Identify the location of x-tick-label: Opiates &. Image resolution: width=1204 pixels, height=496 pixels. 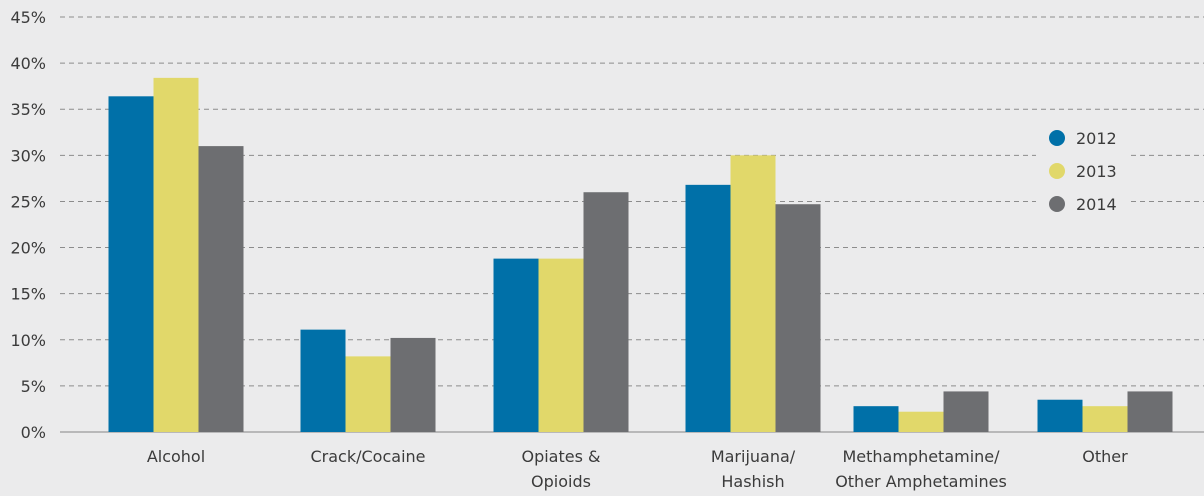
(560, 456).